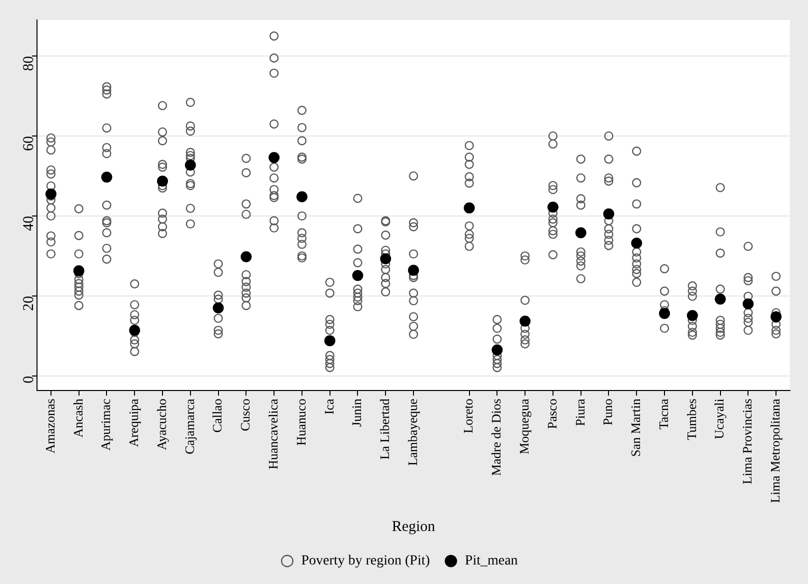 The height and width of the screenshot is (584, 808). Describe the element at coordinates (412, 432) in the screenshot. I see `x-tick-label: Lambayeque` at that location.